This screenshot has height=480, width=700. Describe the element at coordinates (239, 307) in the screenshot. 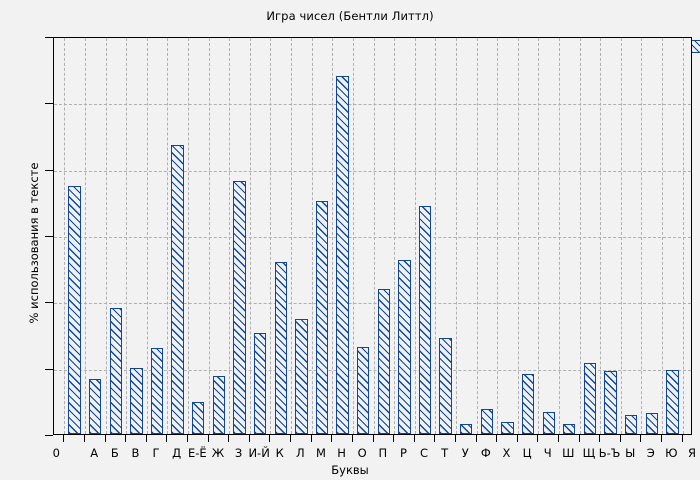

I see `bar-И-Й` at that location.